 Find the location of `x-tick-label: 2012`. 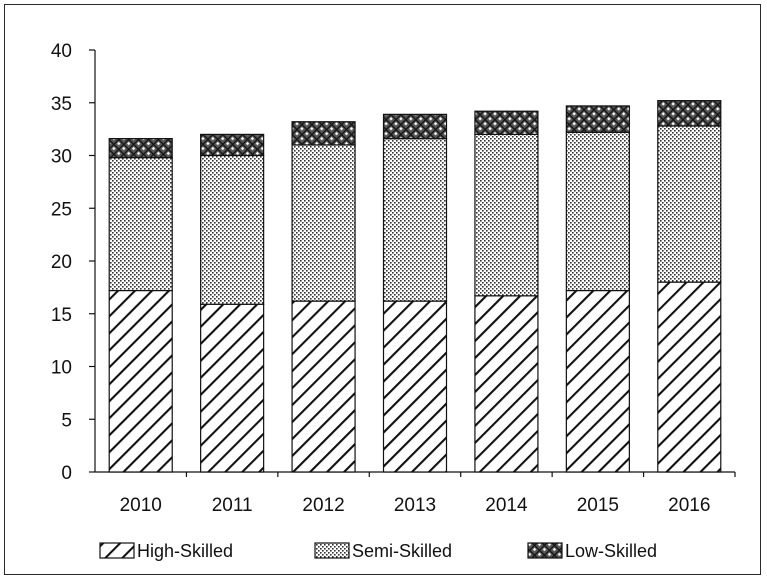

x-tick-label: 2012 is located at coordinates (323, 505).